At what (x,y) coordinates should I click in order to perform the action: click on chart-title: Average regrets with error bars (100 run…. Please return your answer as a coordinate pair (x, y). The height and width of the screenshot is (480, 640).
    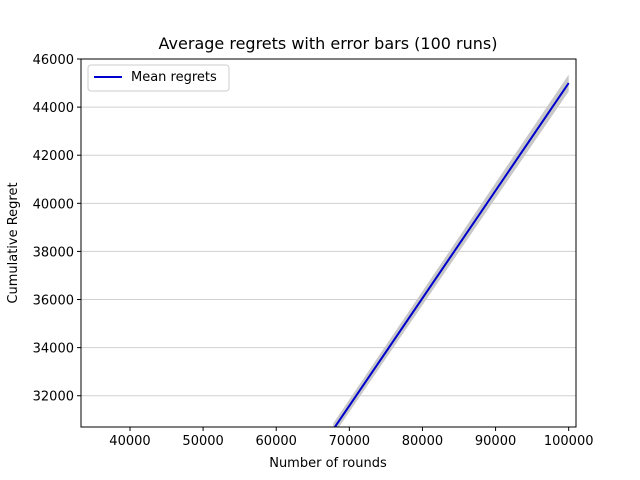
    Looking at the image, I should click on (328, 43).